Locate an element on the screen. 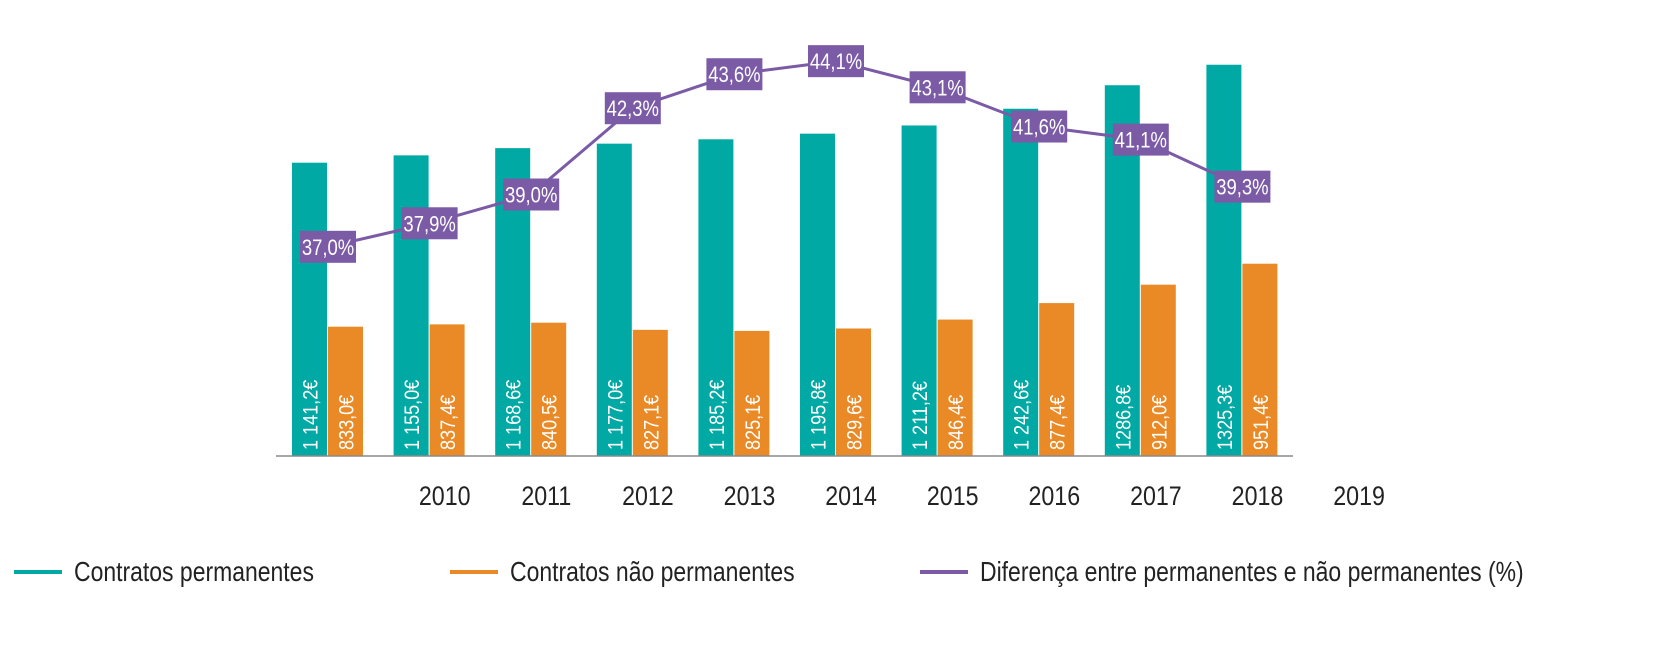 This screenshot has height=656, width=1667. x-tick-2016: 2016 is located at coordinates (1054, 496).